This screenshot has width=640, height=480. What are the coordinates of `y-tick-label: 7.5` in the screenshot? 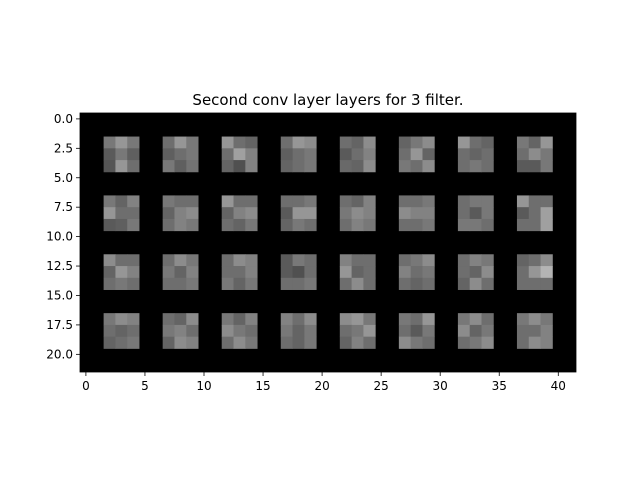 It's located at (63, 207).